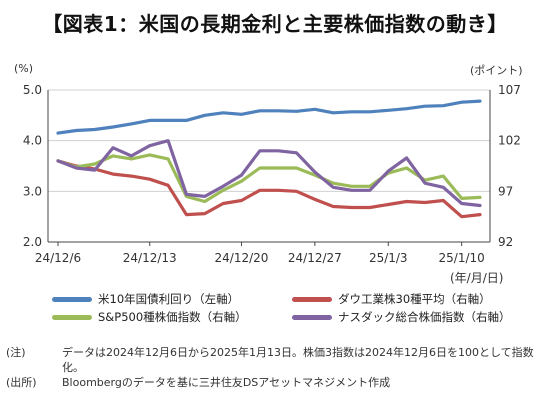 The height and width of the screenshot is (407, 550). I want to click on y-left-tick-label: 5.0, so click(32, 90).